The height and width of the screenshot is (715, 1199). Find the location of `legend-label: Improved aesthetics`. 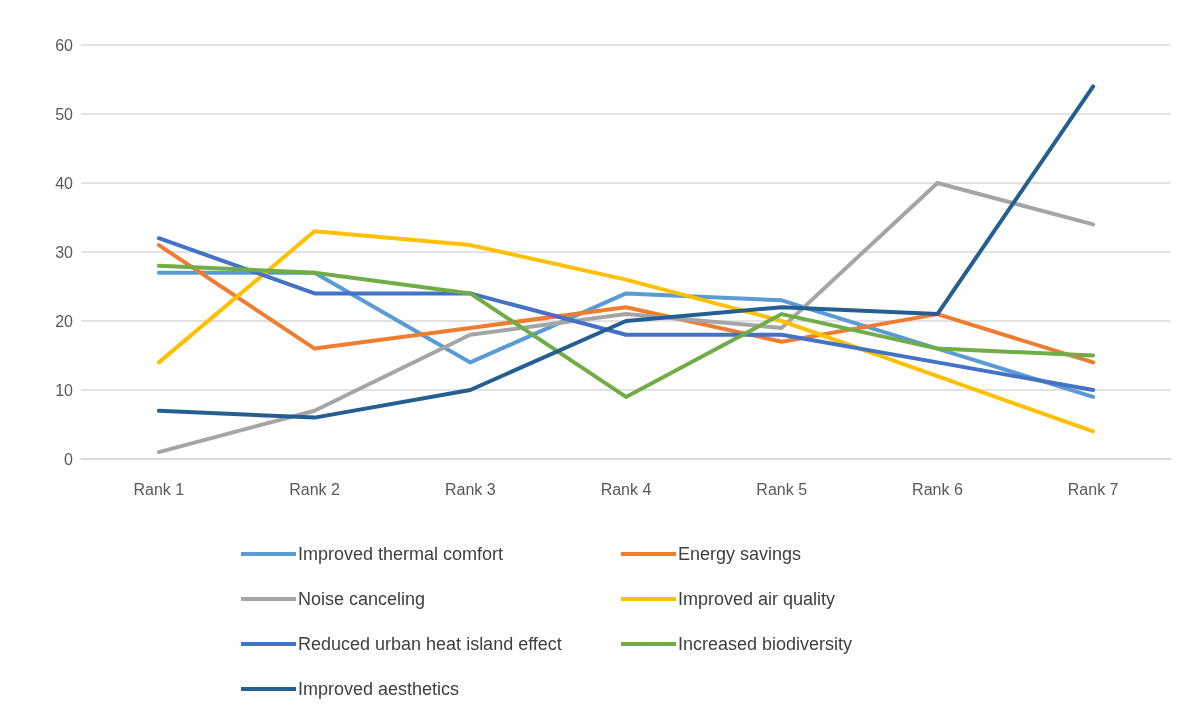

legend-label: Improved aesthetics is located at coordinates (379, 689).